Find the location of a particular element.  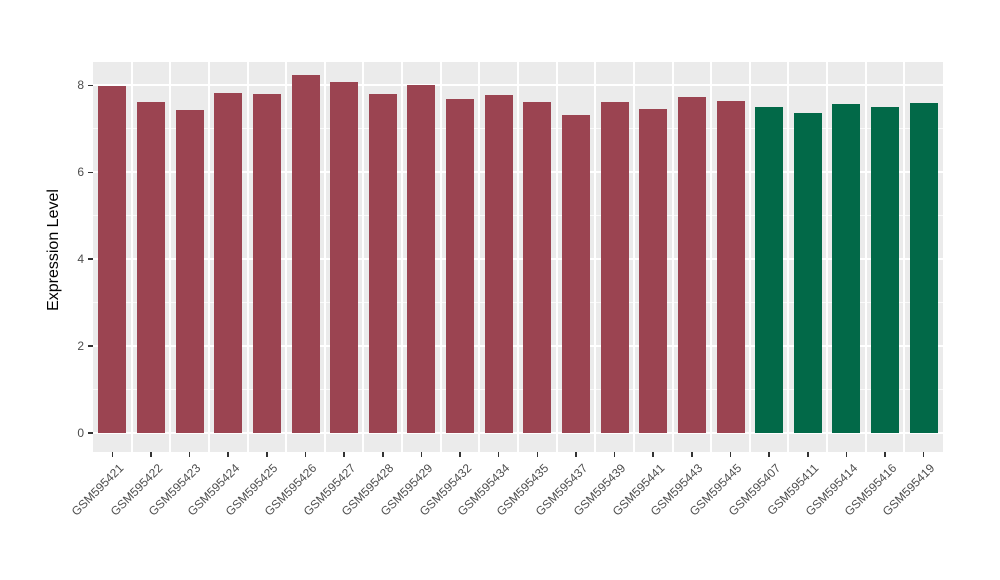

bar-GSM595441 is located at coordinates (653, 270).